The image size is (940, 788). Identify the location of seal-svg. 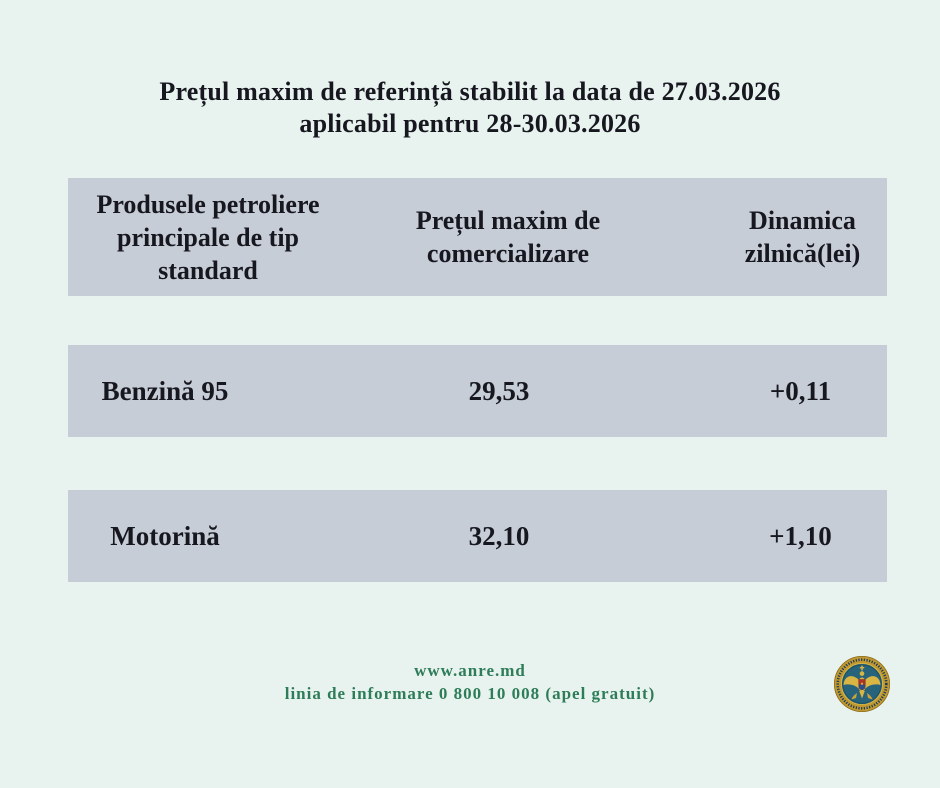
(862, 684).